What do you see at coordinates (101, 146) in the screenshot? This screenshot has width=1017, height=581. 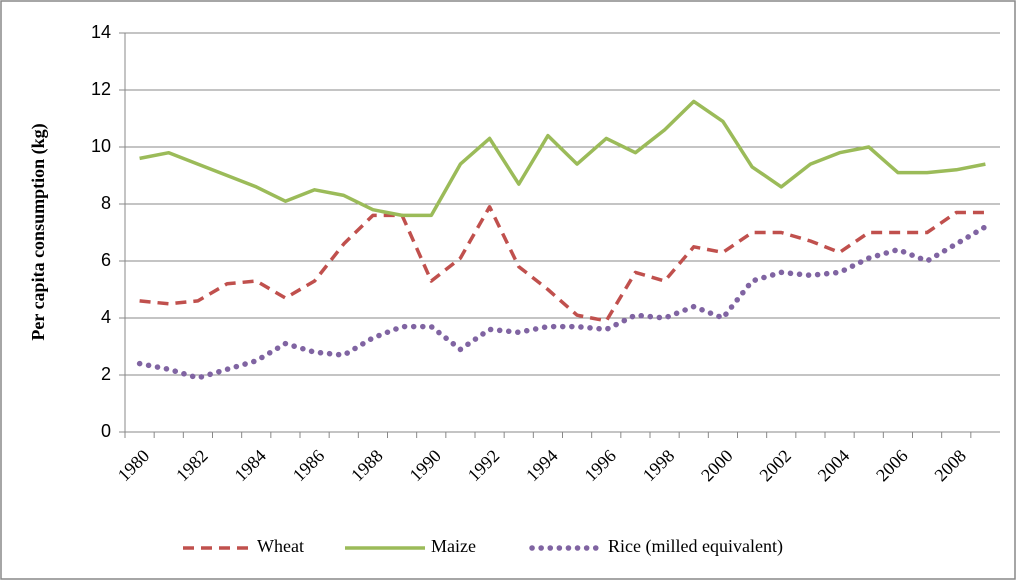 I see `y-tick-label: 10` at bounding box center [101, 146].